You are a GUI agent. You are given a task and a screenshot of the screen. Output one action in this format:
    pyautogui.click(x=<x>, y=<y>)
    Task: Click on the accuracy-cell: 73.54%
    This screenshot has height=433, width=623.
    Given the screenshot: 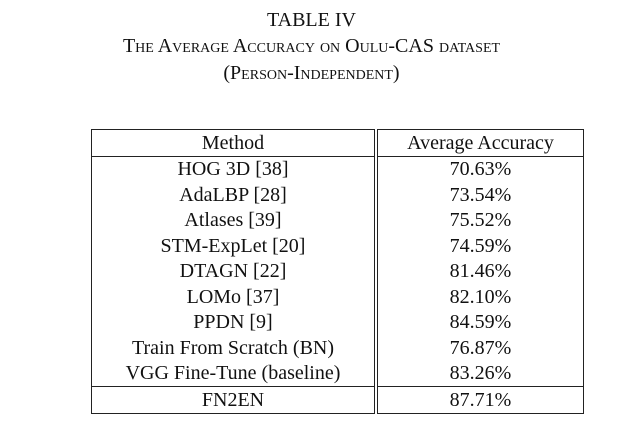 What is the action you would take?
    pyautogui.click(x=480, y=195)
    